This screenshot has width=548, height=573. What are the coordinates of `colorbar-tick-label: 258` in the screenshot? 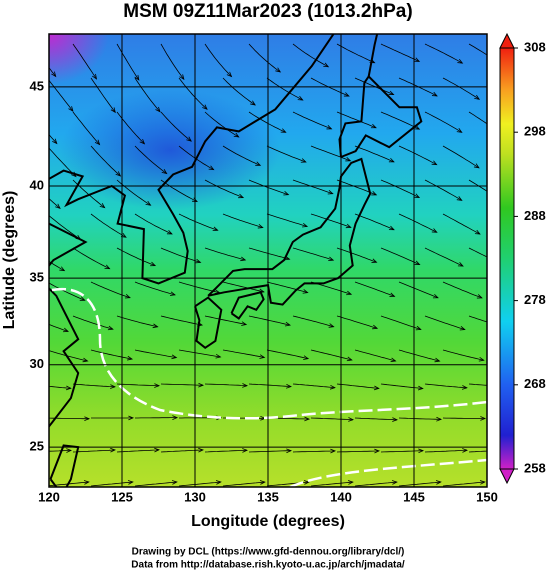 It's located at (535, 467).